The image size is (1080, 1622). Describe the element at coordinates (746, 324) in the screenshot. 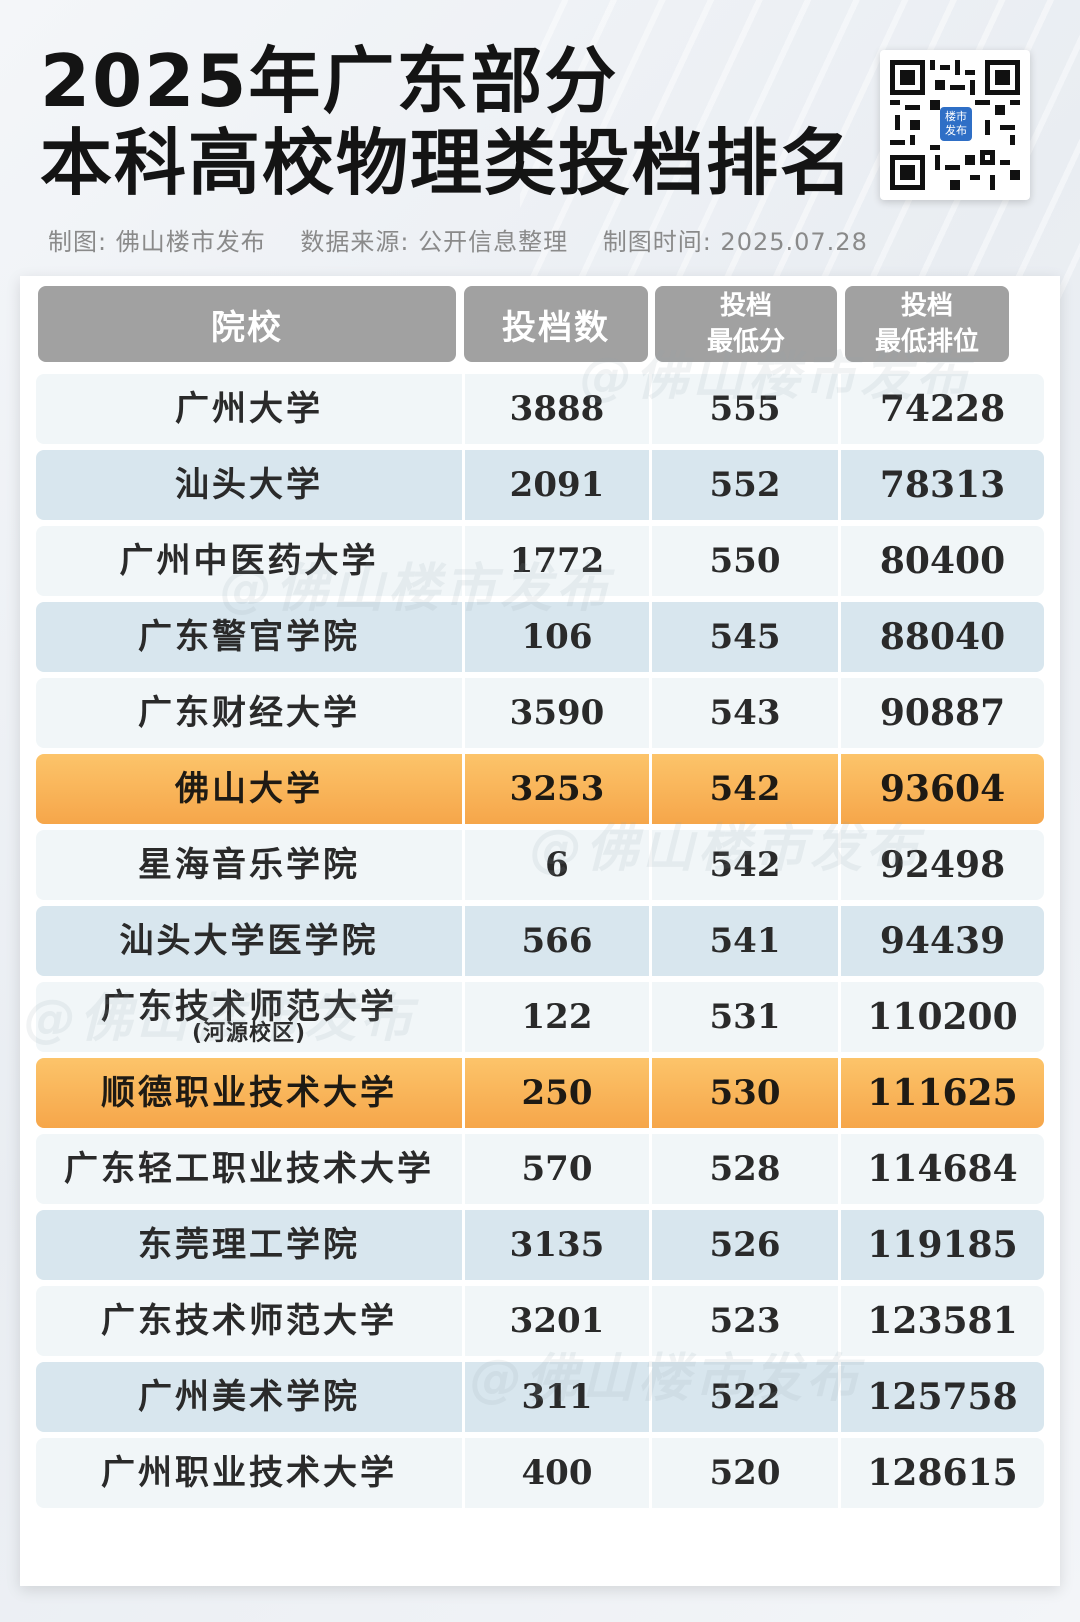

I see `header-min-score: 投档 最低分` at that location.